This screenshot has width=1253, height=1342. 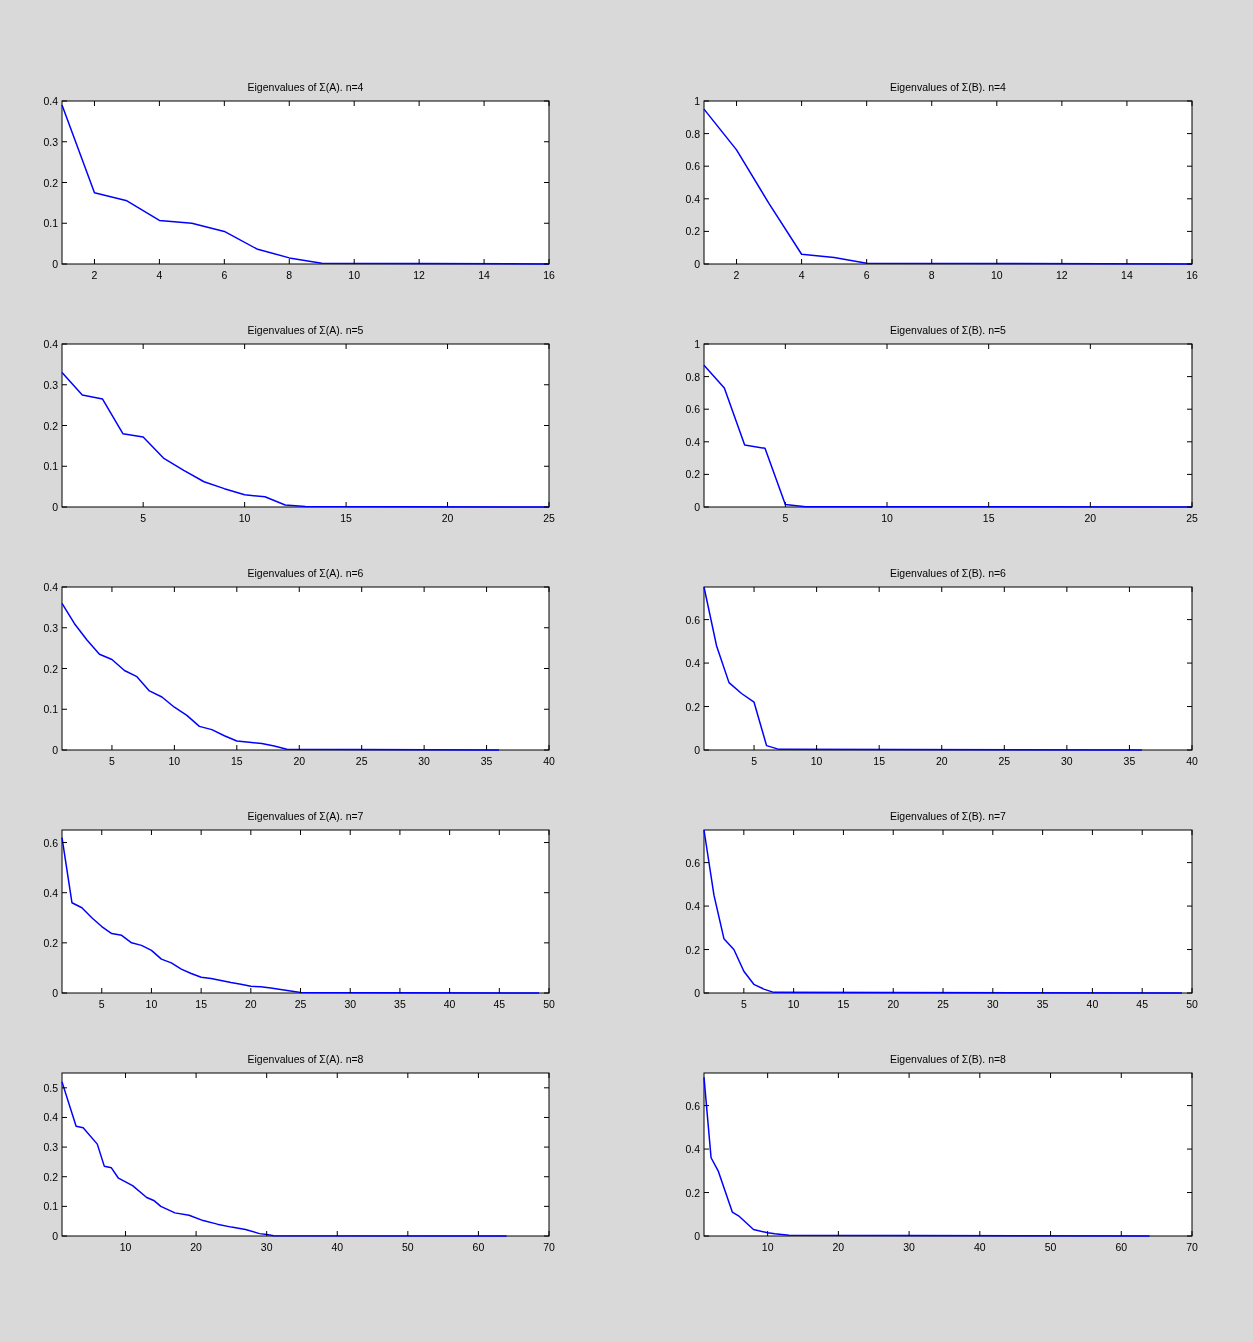 I want to click on chart-title: Eigenvalues of Σ(A). n=4, so click(x=305, y=87).